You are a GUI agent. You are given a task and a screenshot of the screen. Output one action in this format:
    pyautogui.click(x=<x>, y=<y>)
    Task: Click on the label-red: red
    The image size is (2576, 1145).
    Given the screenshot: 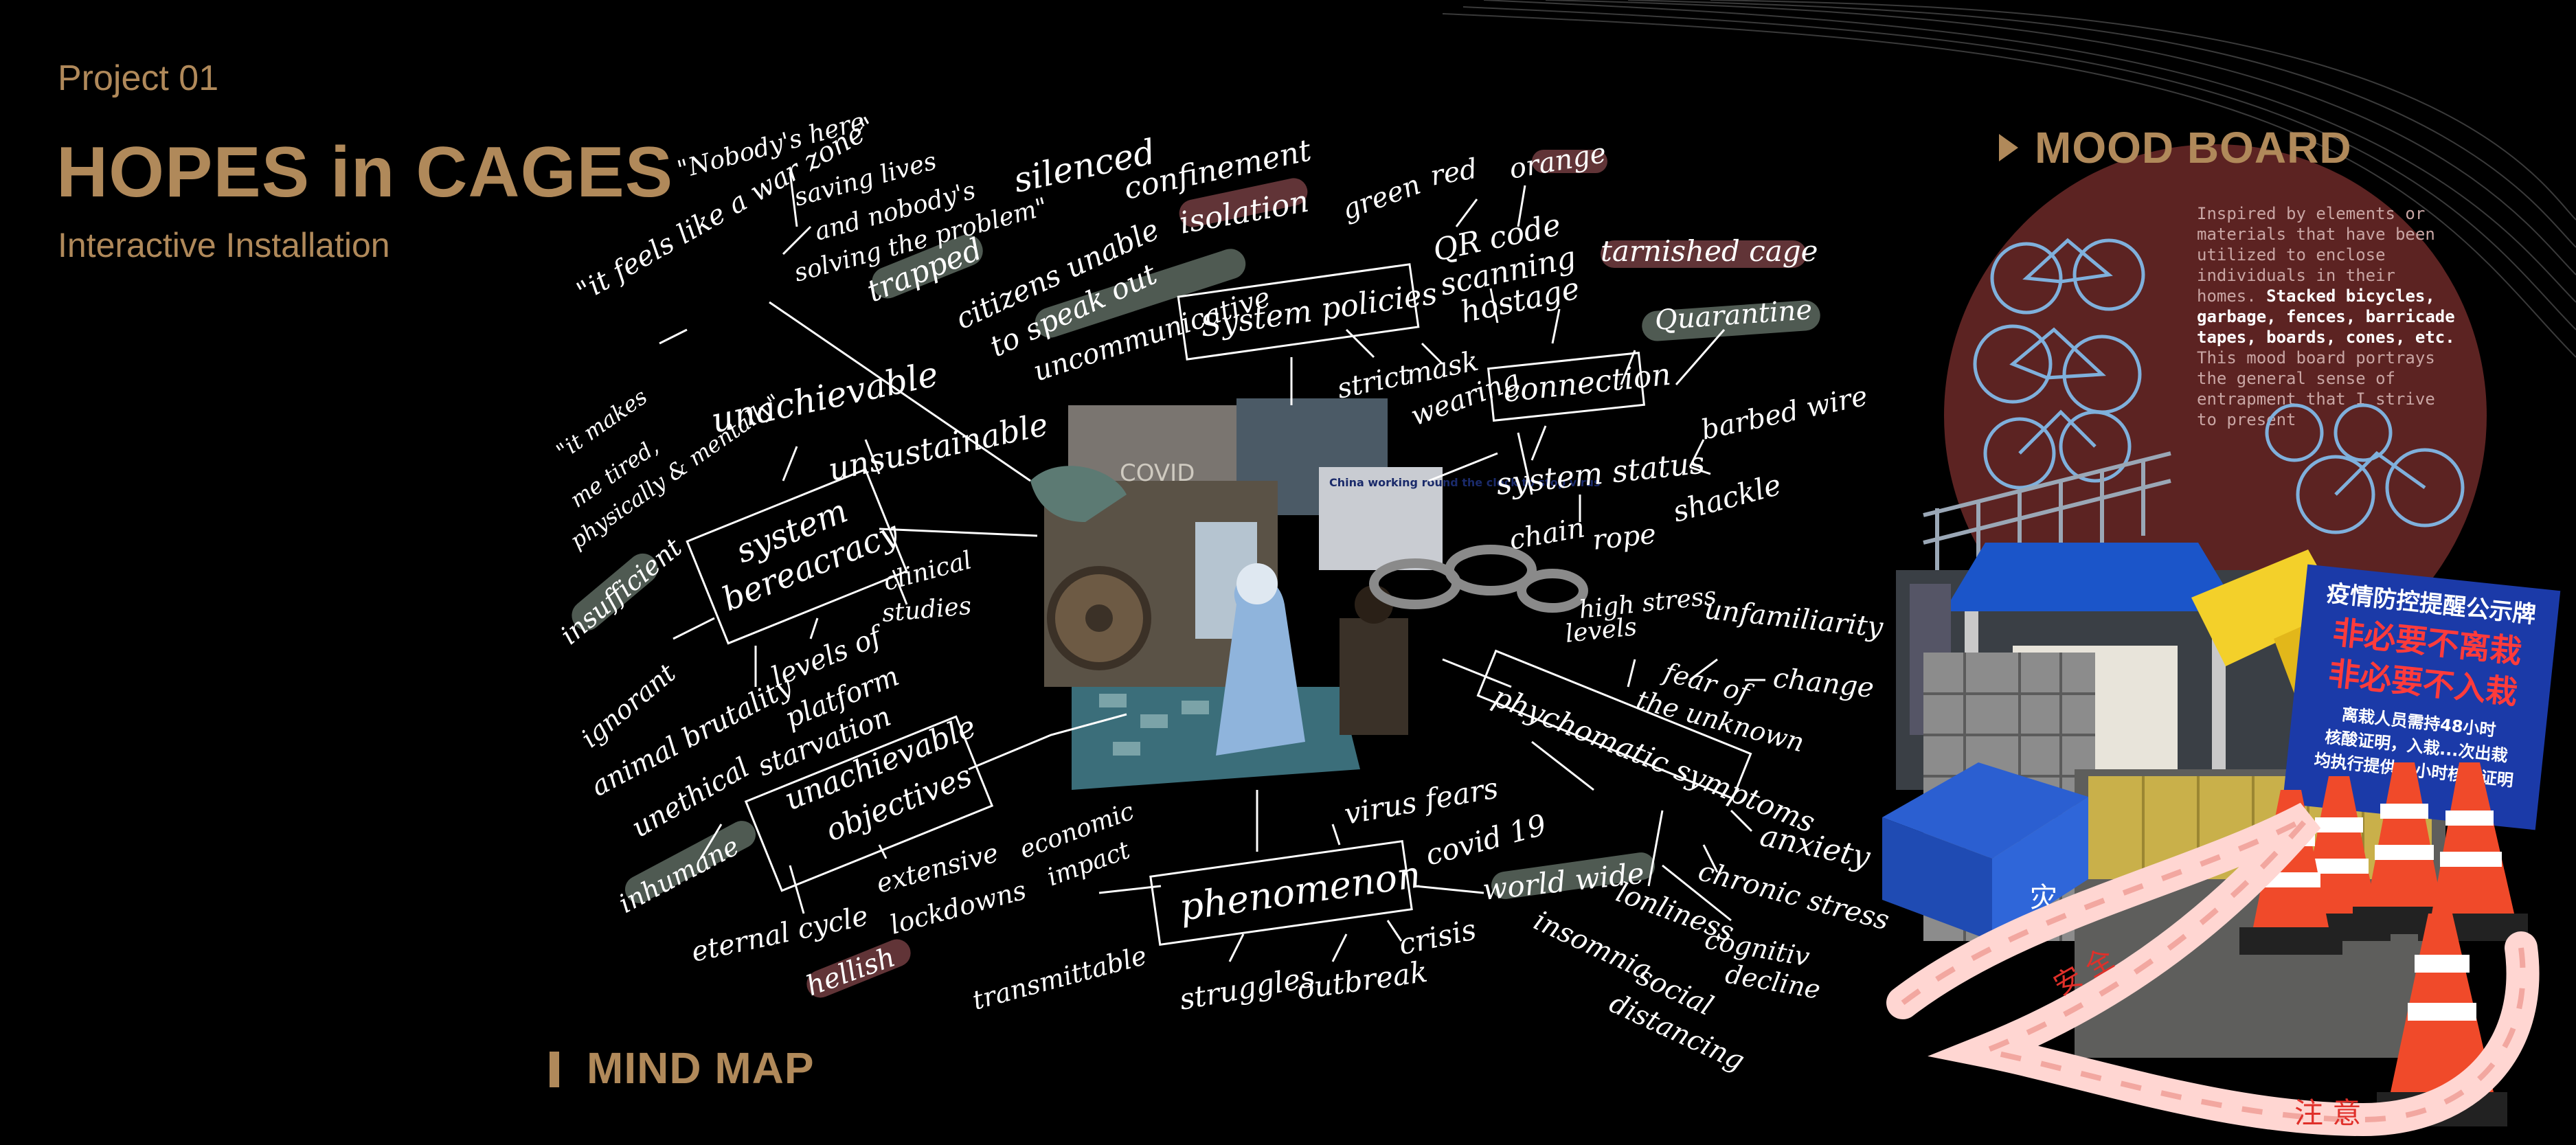 What is the action you would take?
    pyautogui.click(x=1454, y=172)
    